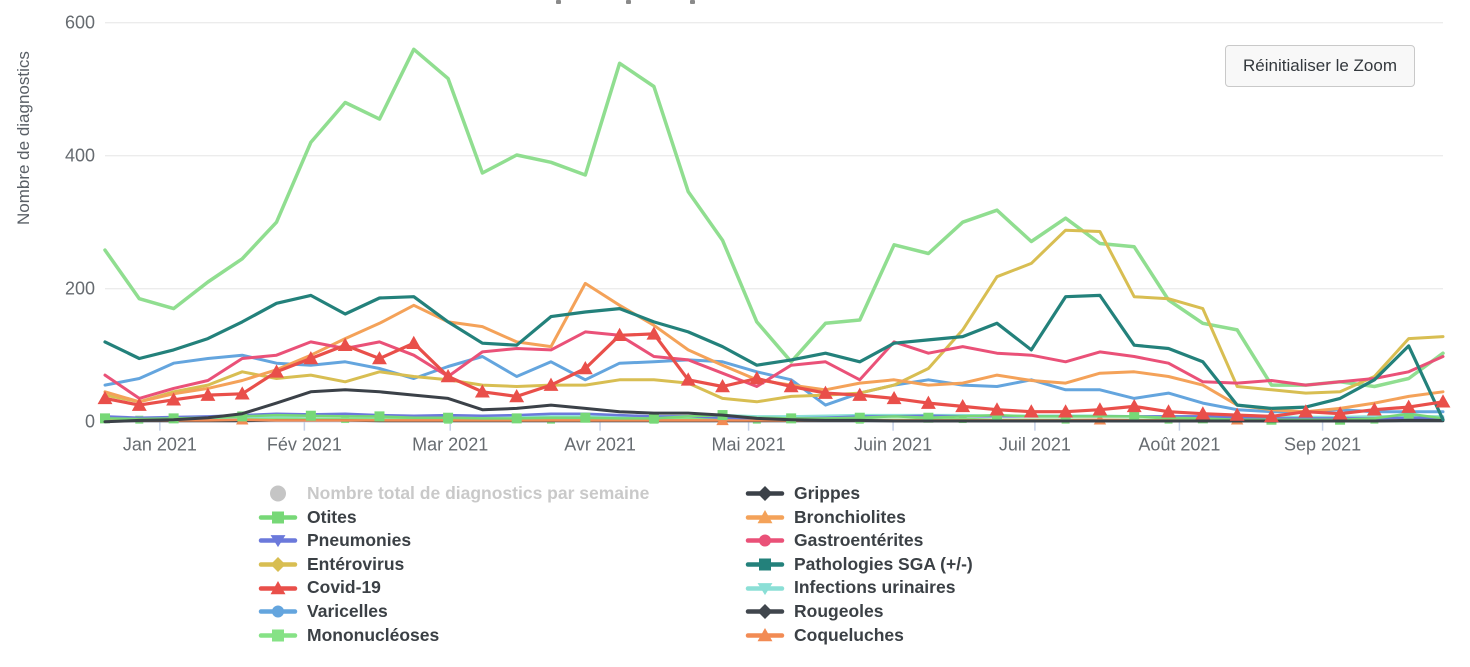 Image resolution: width=1470 pixels, height=667 pixels. Describe the element at coordinates (278, 493) in the screenshot. I see `legend-marker-circle-icon` at that location.